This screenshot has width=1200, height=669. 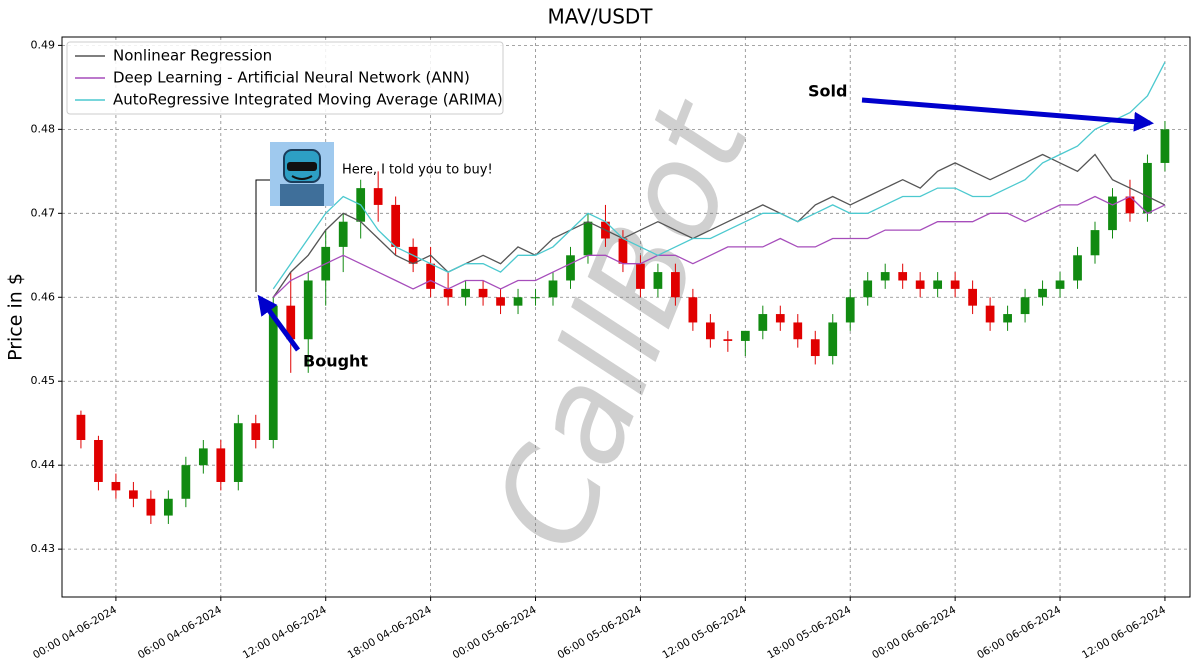 I want to click on x-tick-label: 18:00 05-06-2024, so click(x=809, y=633).